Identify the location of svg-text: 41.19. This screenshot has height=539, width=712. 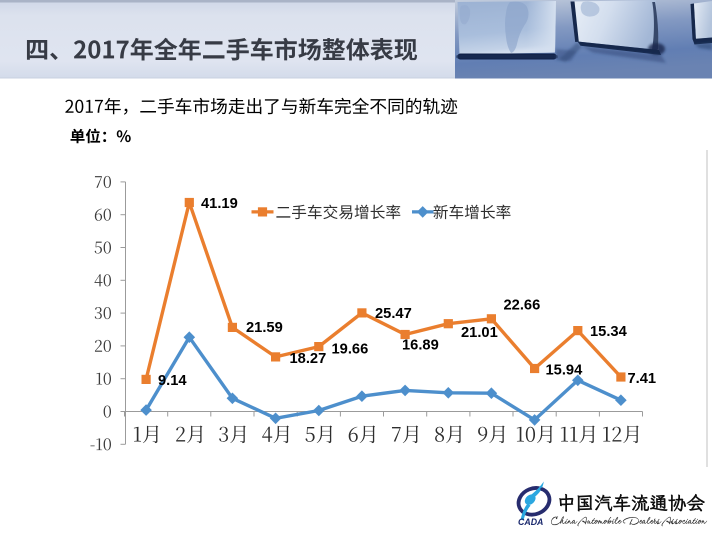
(219, 204).